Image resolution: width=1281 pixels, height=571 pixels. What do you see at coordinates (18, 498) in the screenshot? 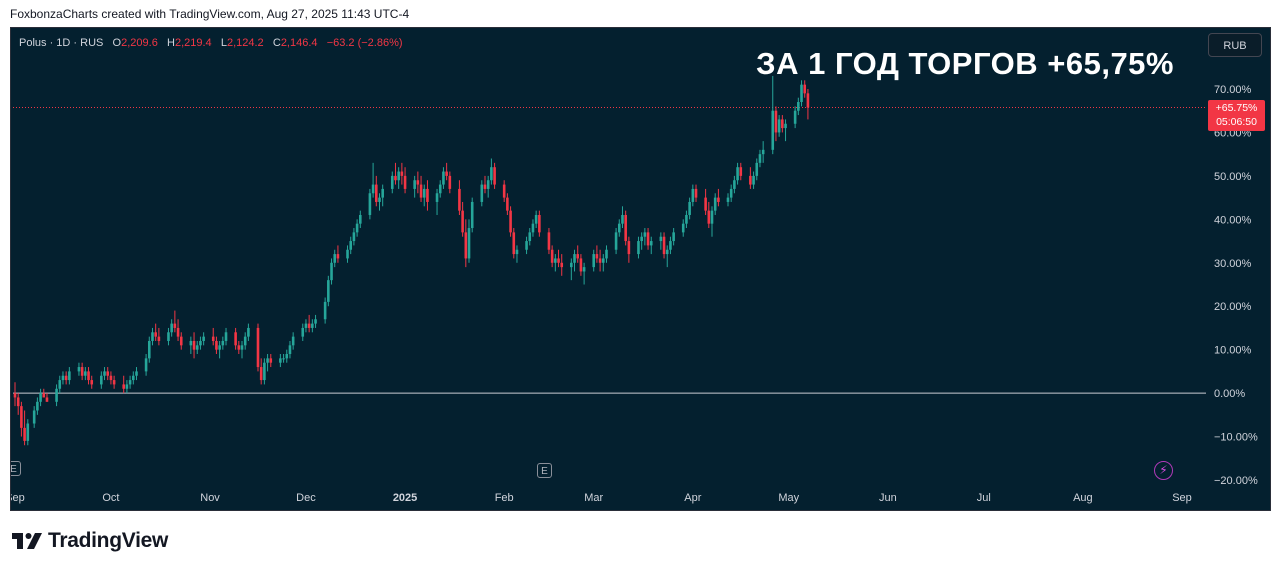
I see `x-tick-label: Sep` at bounding box center [18, 498].